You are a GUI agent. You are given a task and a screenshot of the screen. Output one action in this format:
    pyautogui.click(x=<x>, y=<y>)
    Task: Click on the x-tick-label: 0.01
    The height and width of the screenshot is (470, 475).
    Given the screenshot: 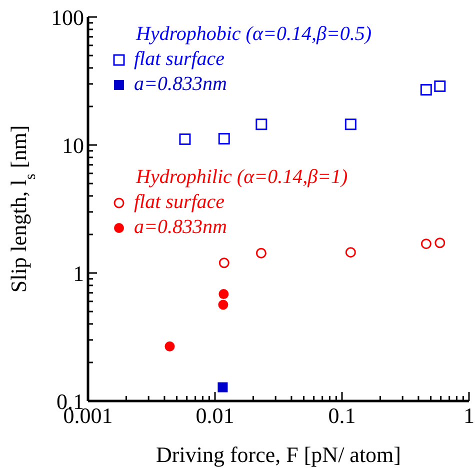 What is the action you would take?
    pyautogui.click(x=215, y=415)
    